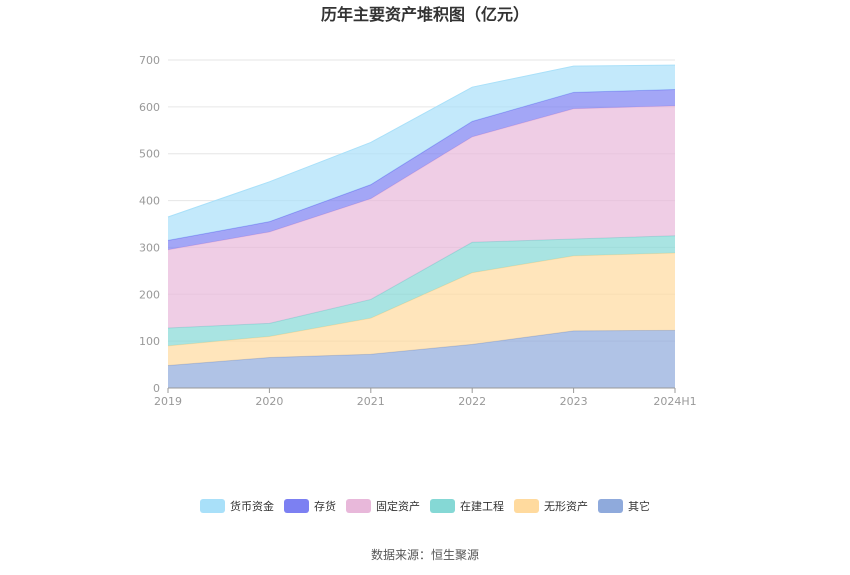 This screenshot has height=575, width=850. Describe the element at coordinates (168, 401) in the screenshot. I see `x-tick-label: 2019` at that location.